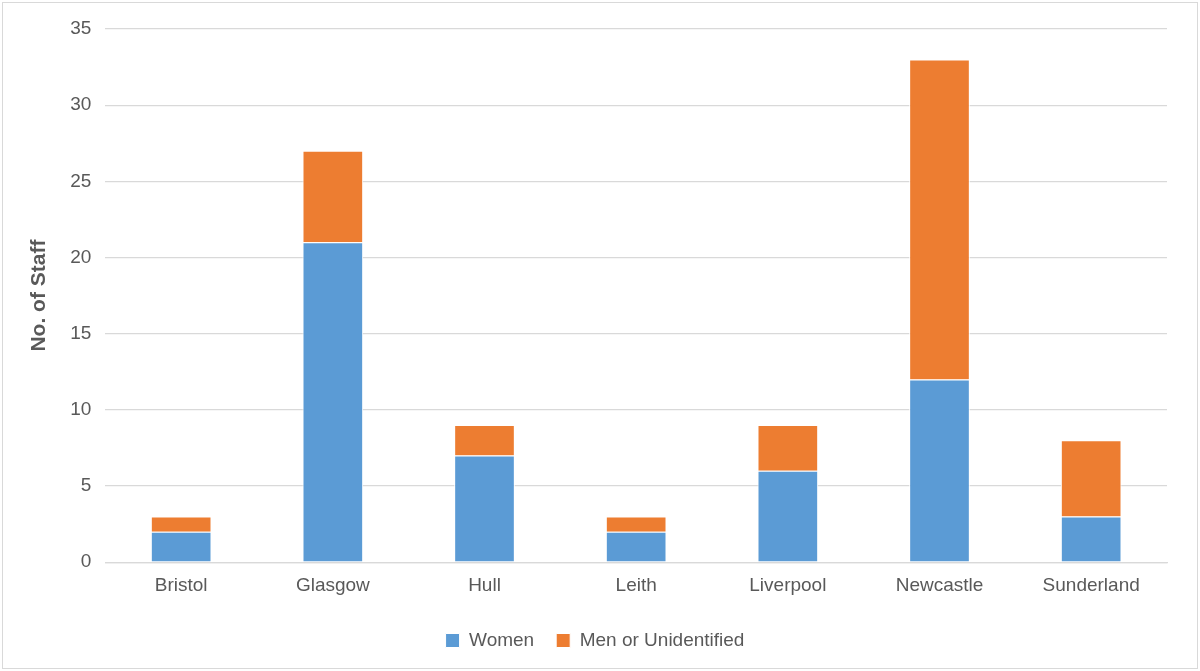  I want to click on y-tick-label: 0, so click(86, 561).